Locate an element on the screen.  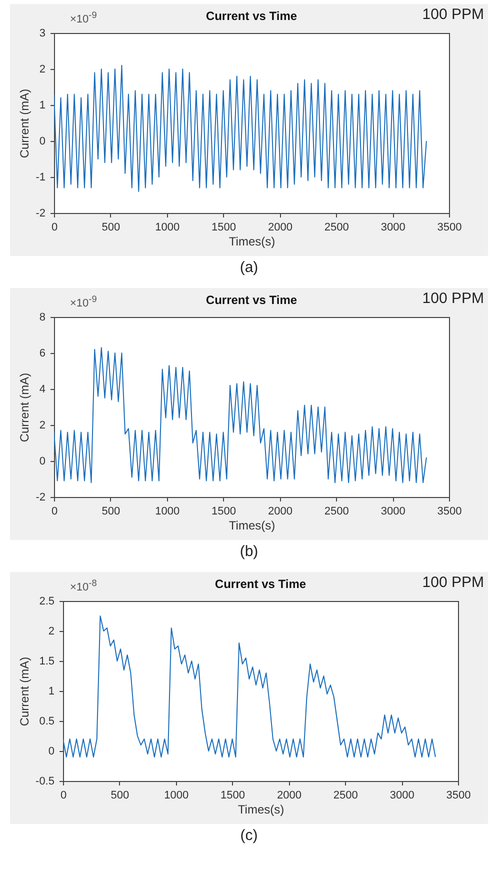
y-tick-label: 3 is located at coordinates (42, 34).